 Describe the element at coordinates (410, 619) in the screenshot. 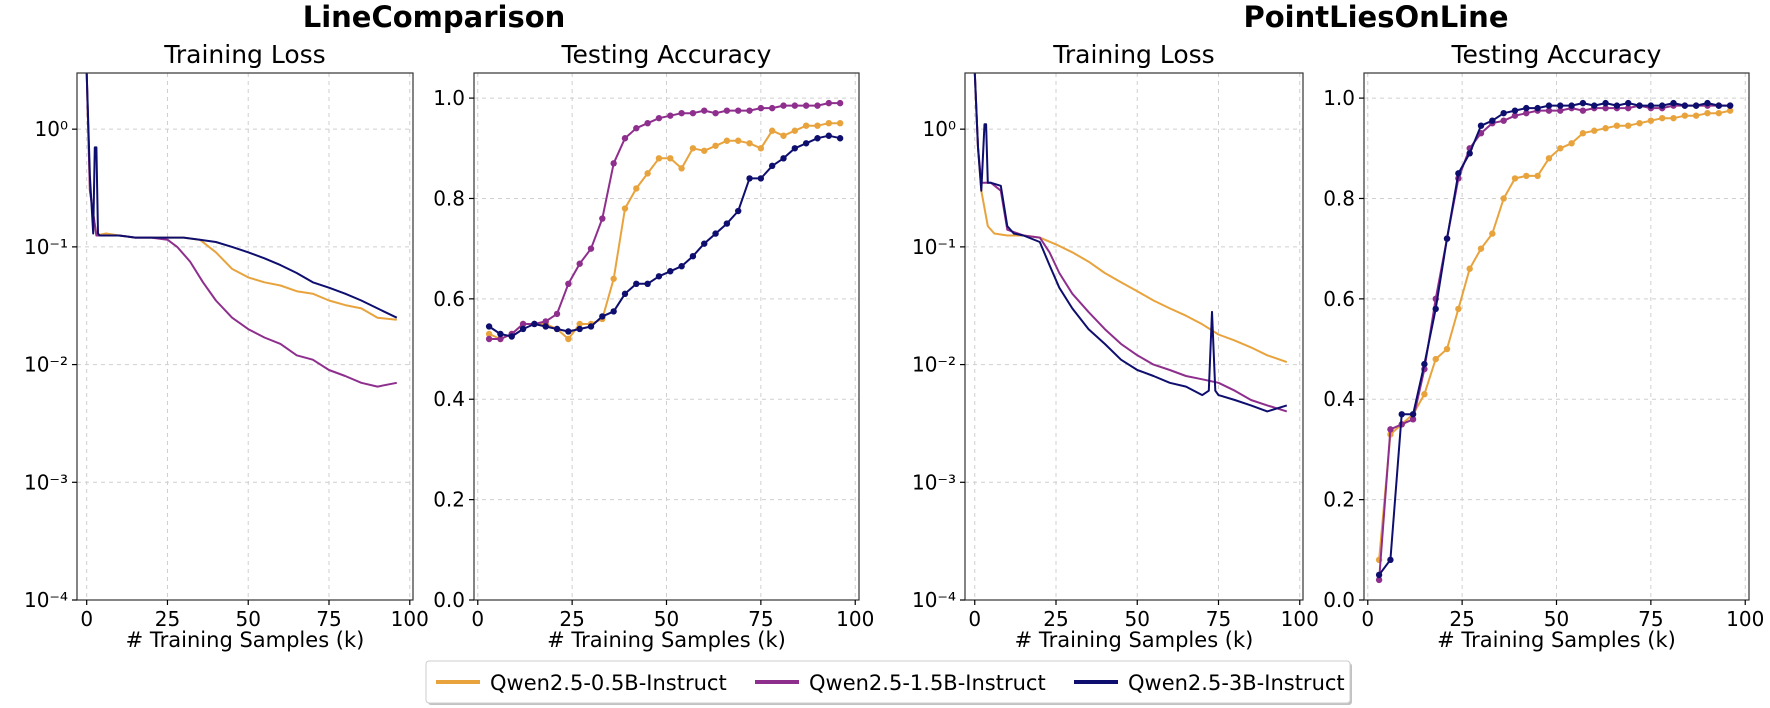

I see `x-tick-label: 100` at that location.